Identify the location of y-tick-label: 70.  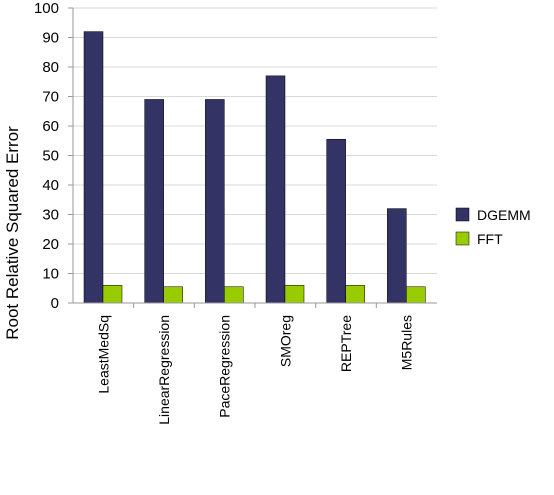
(50, 97).